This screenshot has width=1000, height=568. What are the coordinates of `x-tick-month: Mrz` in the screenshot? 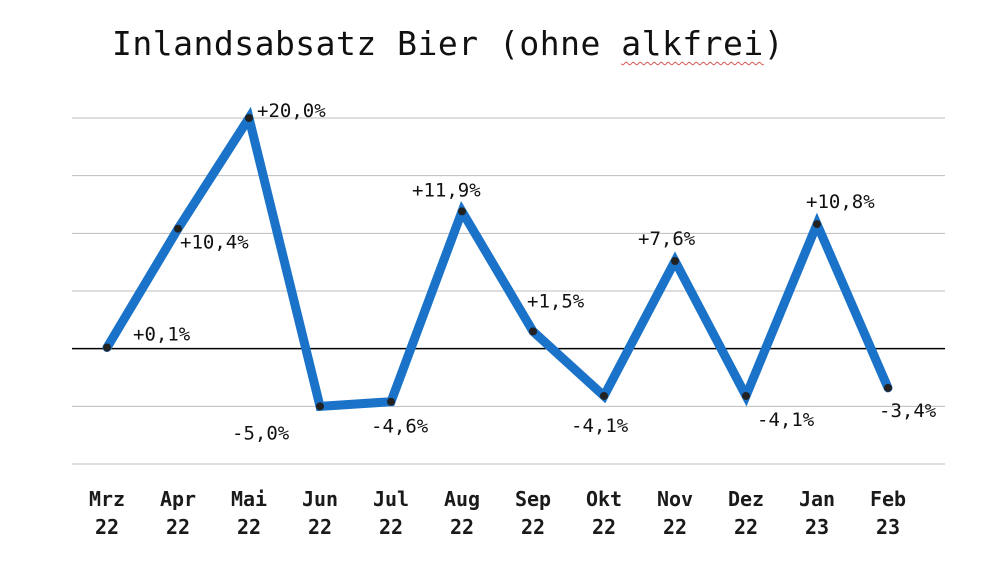 It's located at (107, 499).